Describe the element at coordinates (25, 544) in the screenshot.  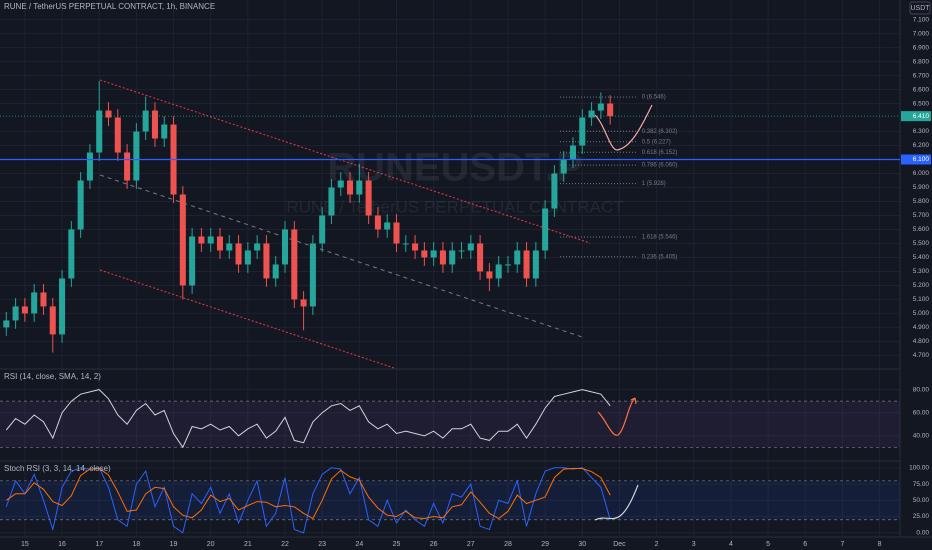
I see `x-tick-label: 15` at that location.